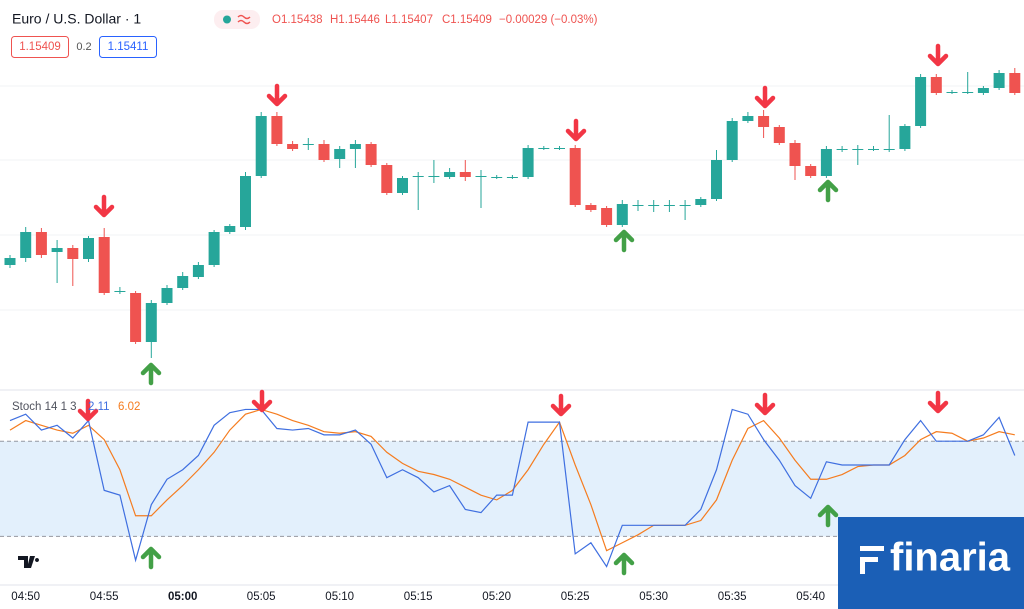 The image size is (1024, 609). I want to click on bid-price: 1.15409, so click(40, 47).